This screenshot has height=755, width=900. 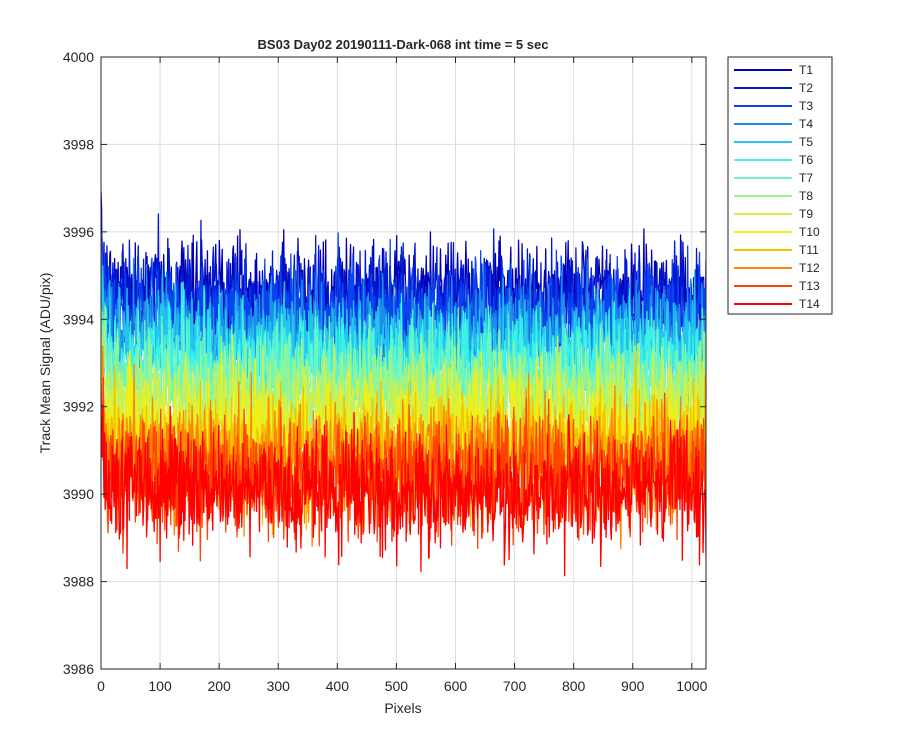 What do you see at coordinates (78, 582) in the screenshot?
I see `y-tick-label: 3988` at bounding box center [78, 582].